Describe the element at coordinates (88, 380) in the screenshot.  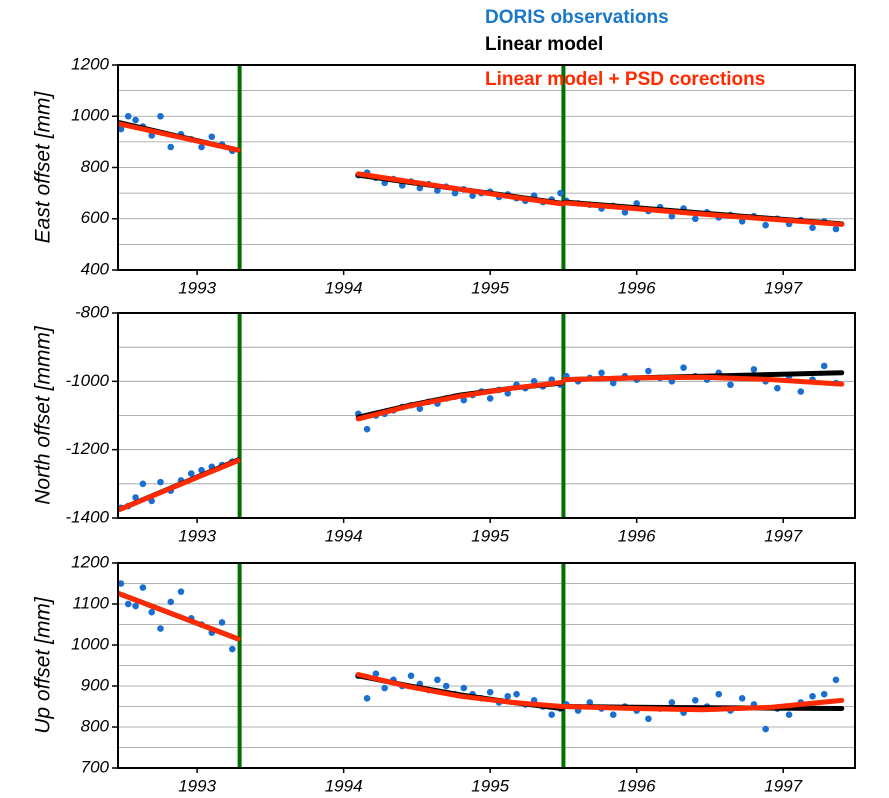
I see `y-tick-label: -1000` at that location.